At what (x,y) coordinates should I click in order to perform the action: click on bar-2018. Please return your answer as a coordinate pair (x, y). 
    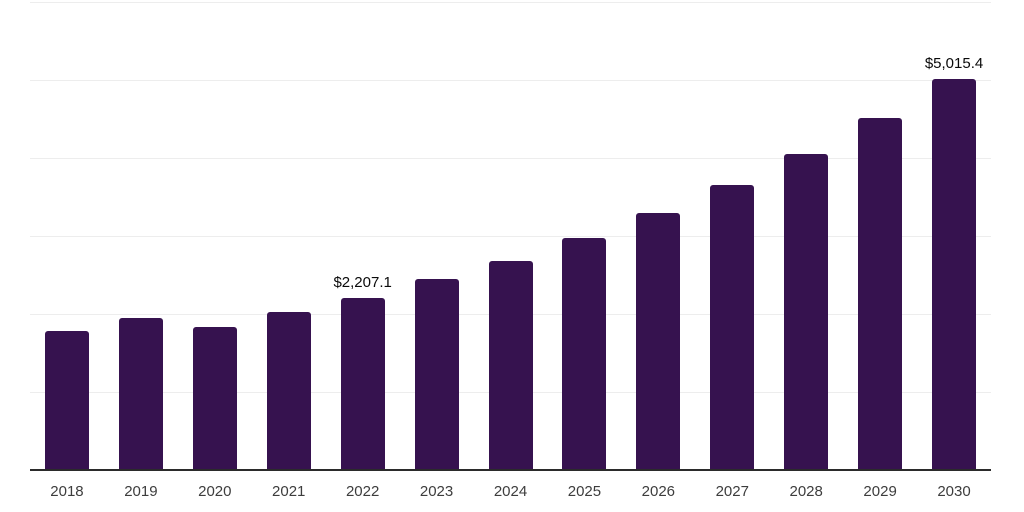
    Looking at the image, I should click on (66, 400).